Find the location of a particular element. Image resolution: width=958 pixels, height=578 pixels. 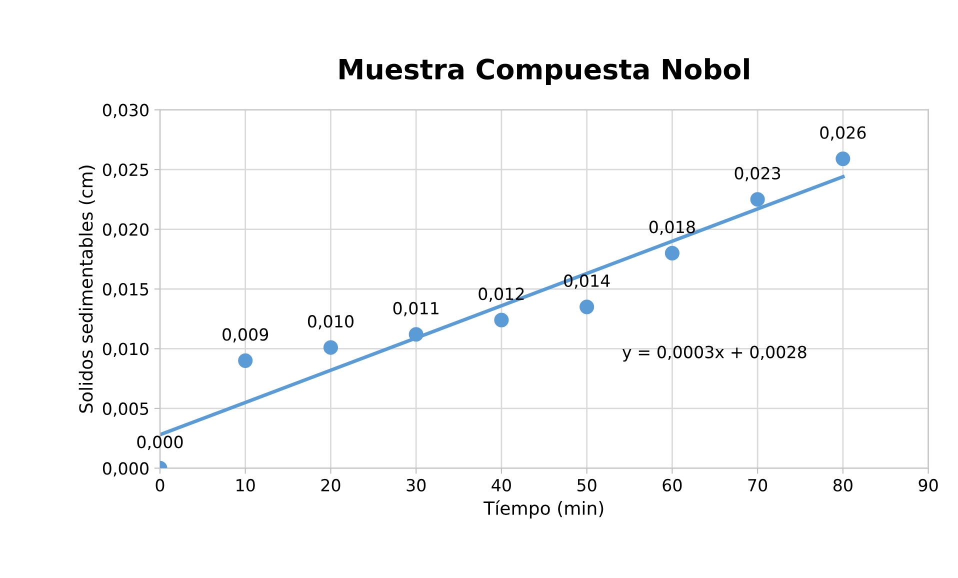

data-label: 0,010 is located at coordinates (331, 322).